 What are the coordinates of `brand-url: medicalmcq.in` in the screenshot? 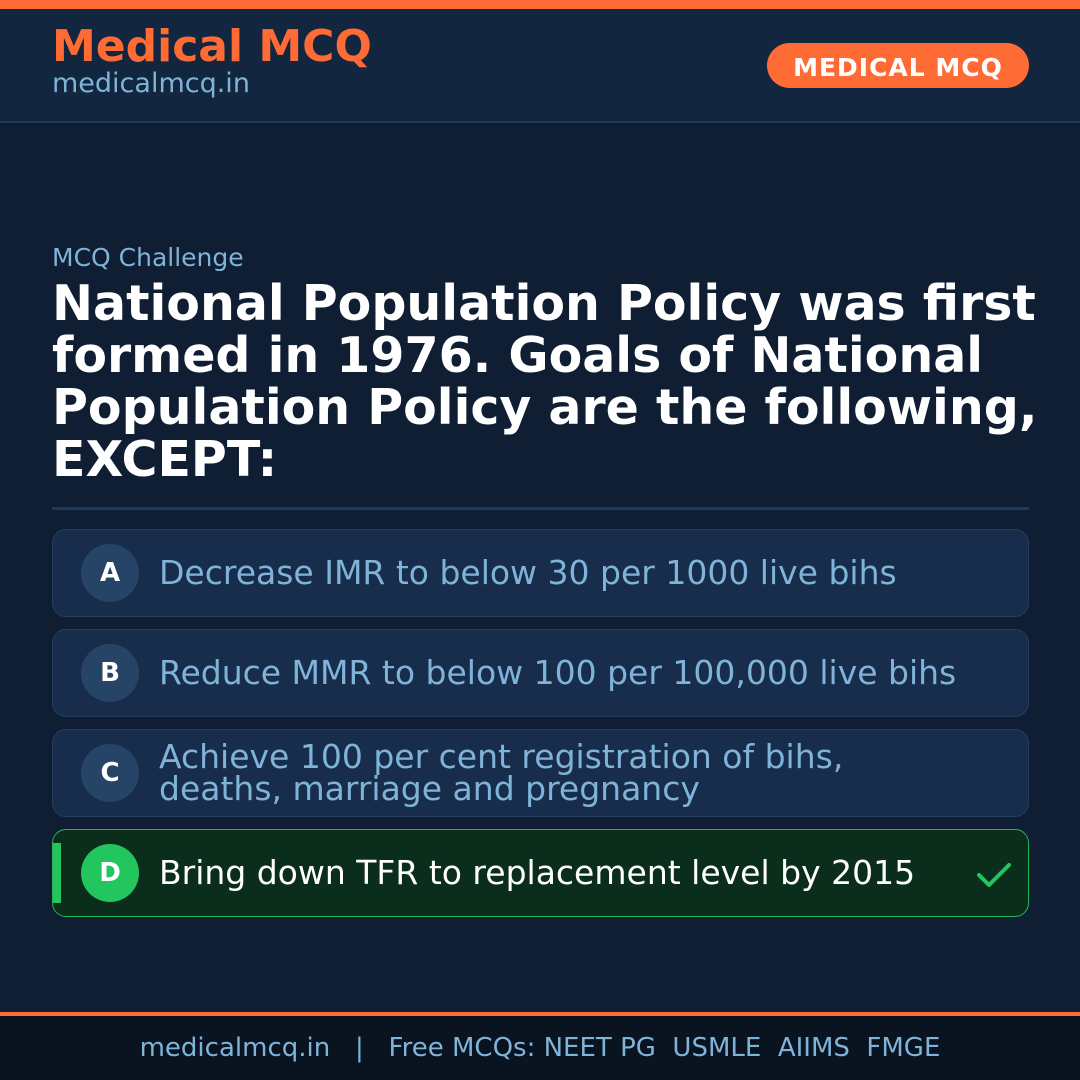 It's located at (151, 83).